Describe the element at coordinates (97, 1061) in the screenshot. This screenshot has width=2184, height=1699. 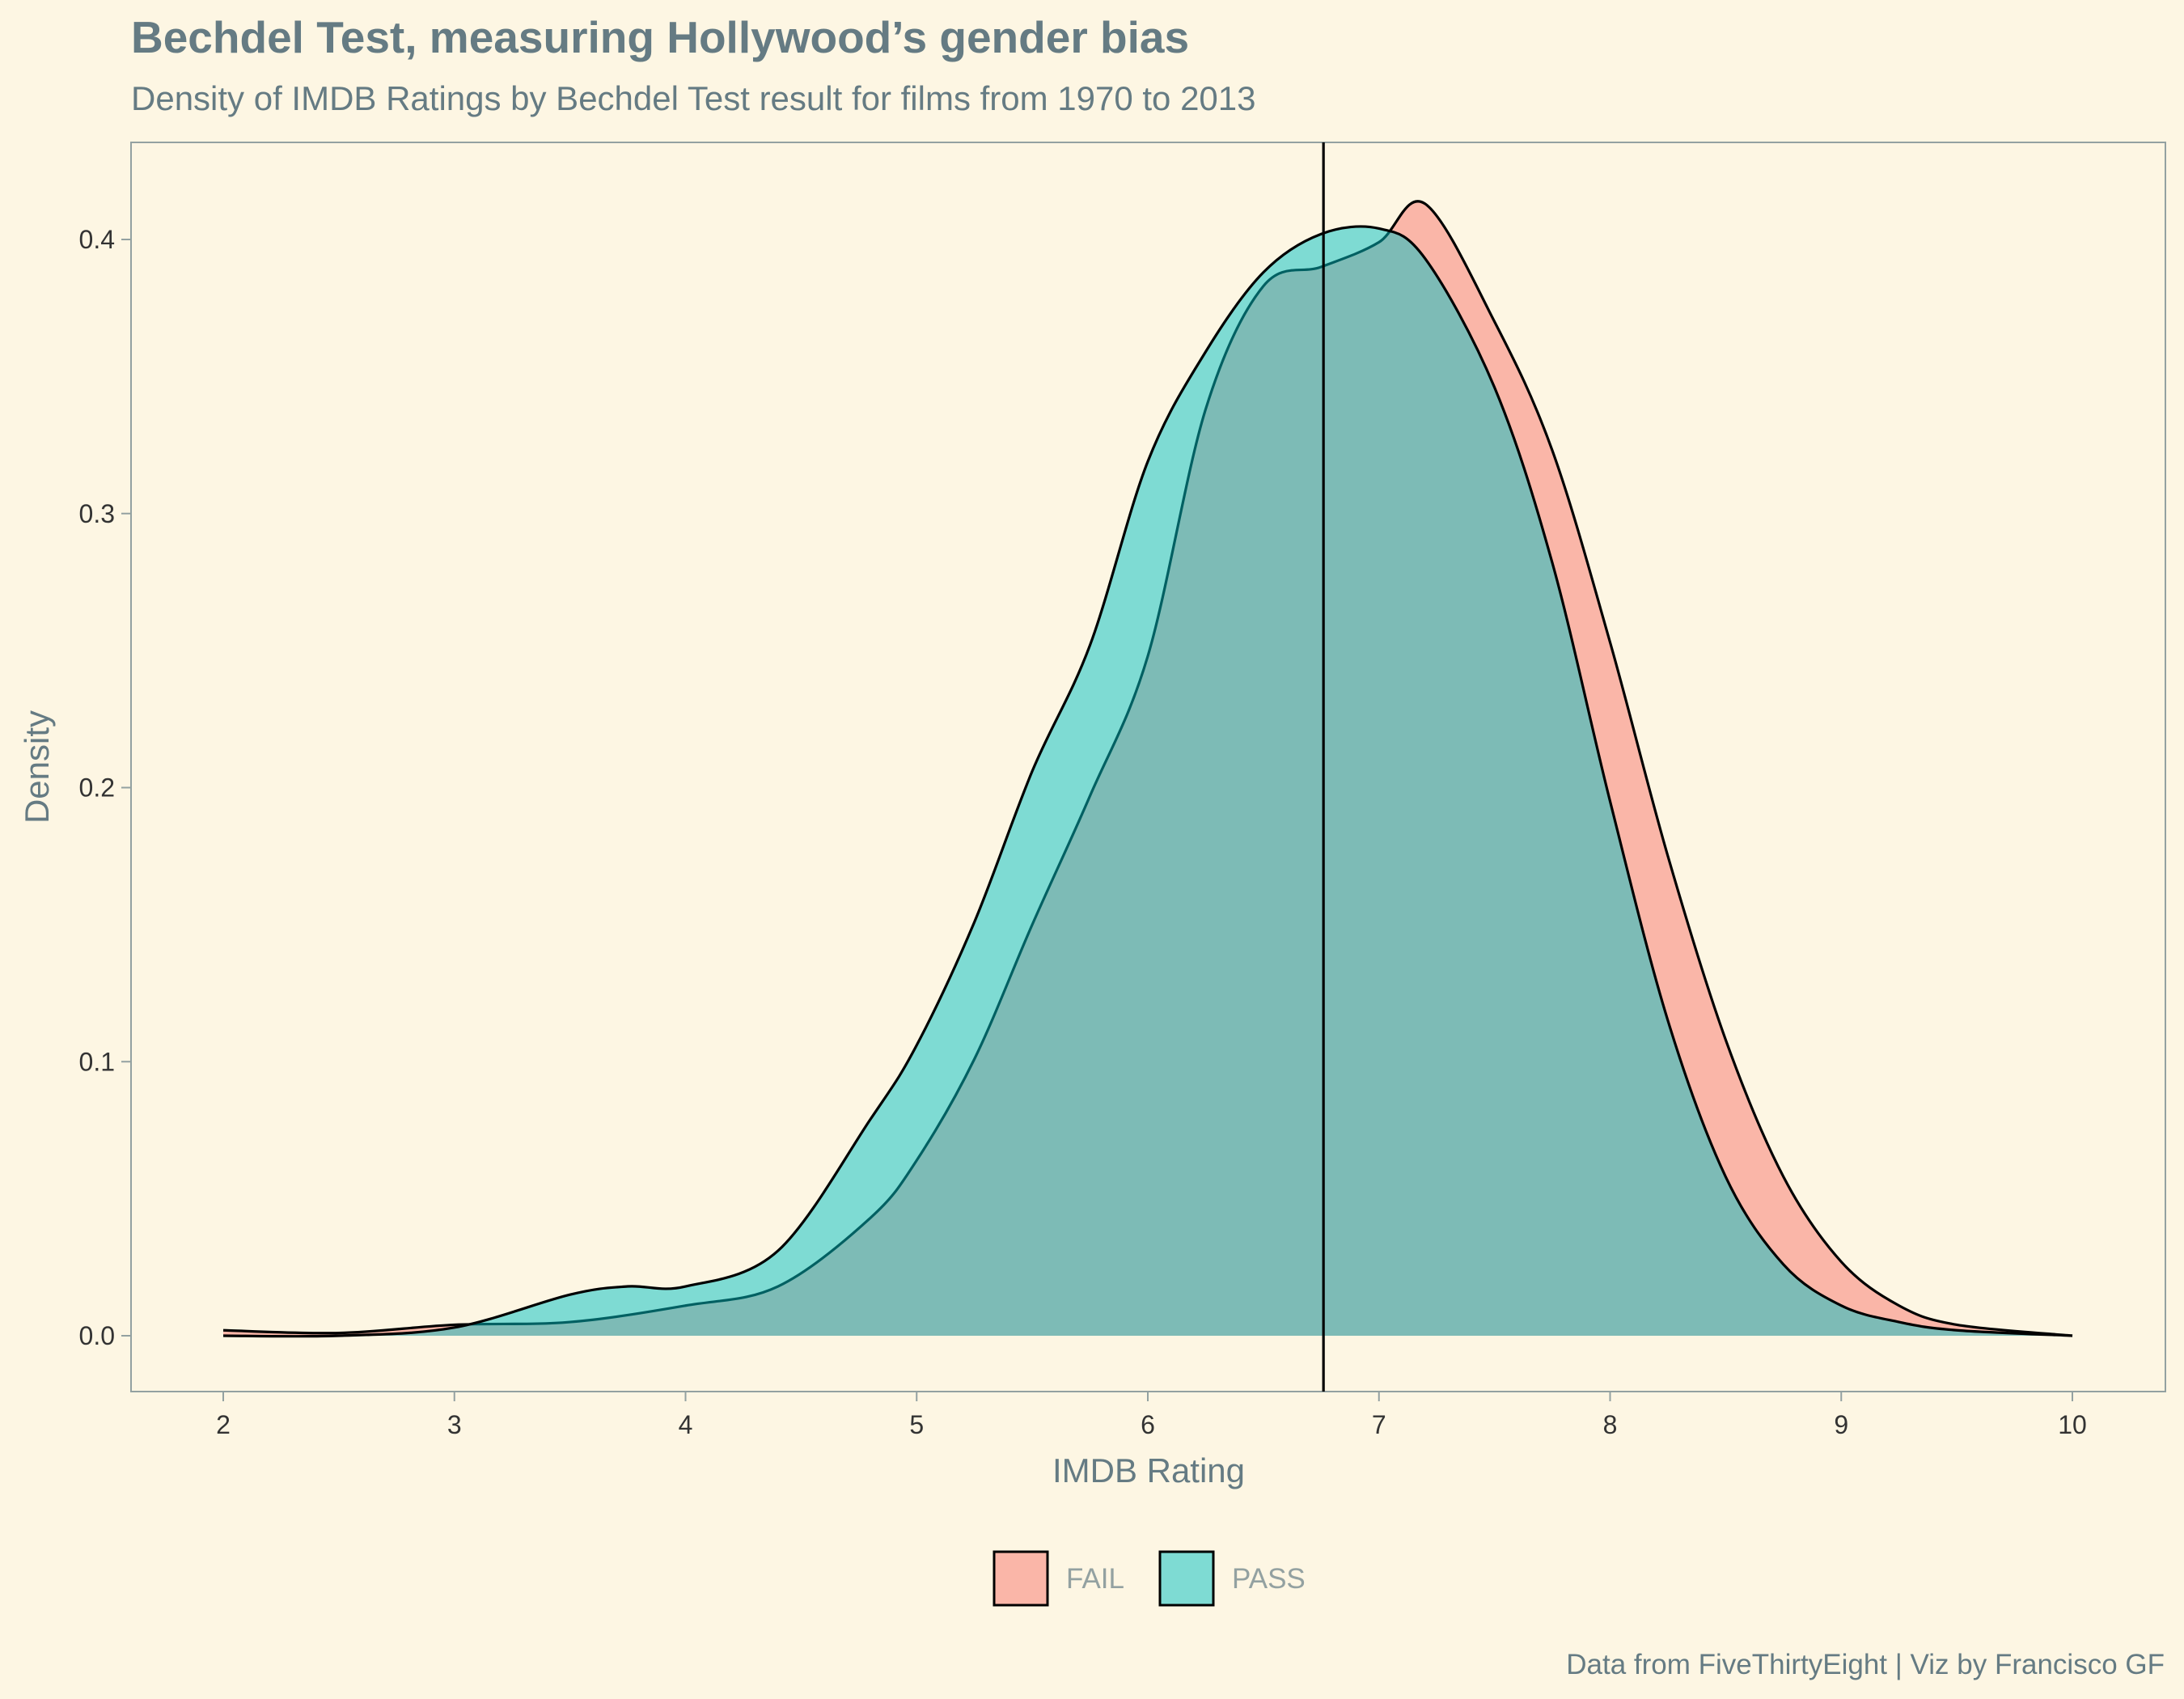
I see `y-tick-label: 0.1` at that location.